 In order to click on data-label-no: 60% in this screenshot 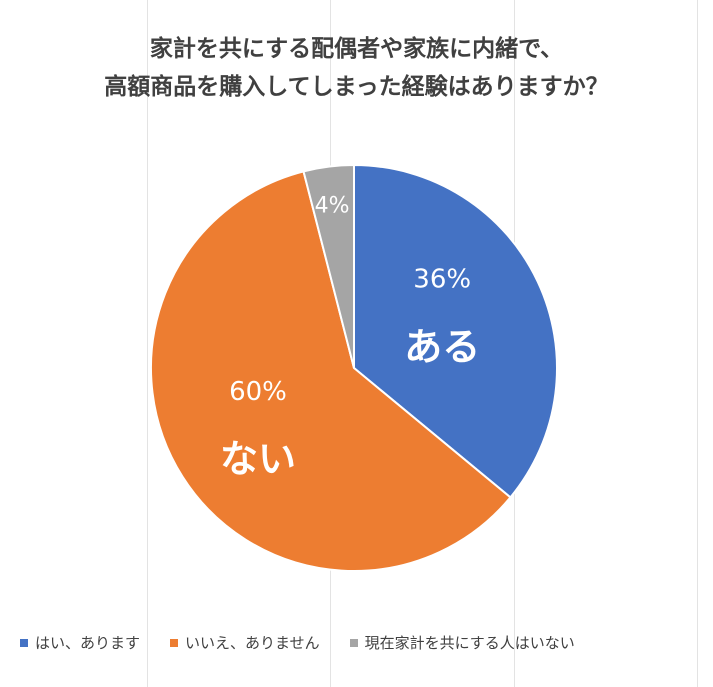, I will do `click(258, 392)`.